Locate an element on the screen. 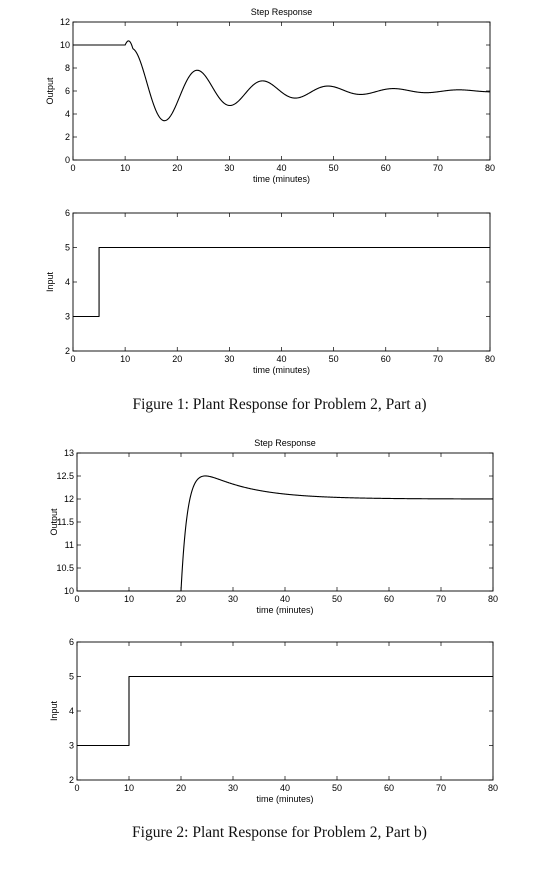  plot3-y-axis-label: Output is located at coordinates (54, 522).